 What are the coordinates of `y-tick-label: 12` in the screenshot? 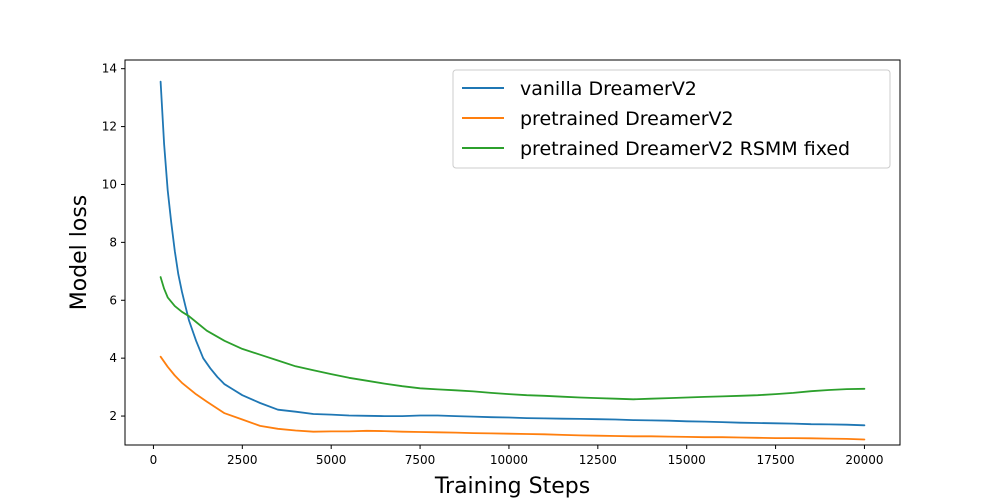 It's located at (109, 127).